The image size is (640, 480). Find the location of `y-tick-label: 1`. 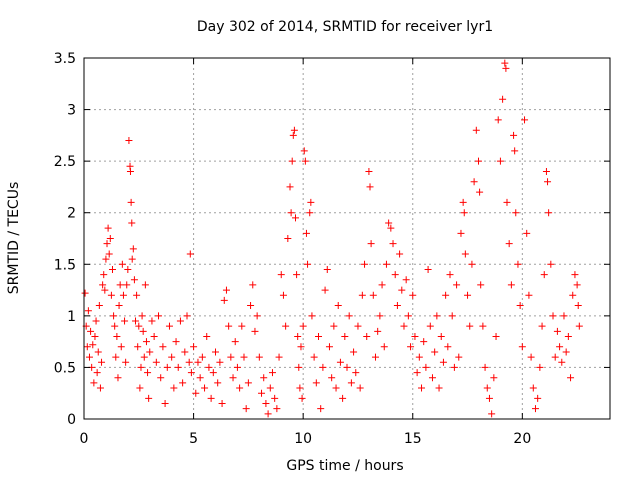

y-tick-label: 1 is located at coordinates (71, 317).